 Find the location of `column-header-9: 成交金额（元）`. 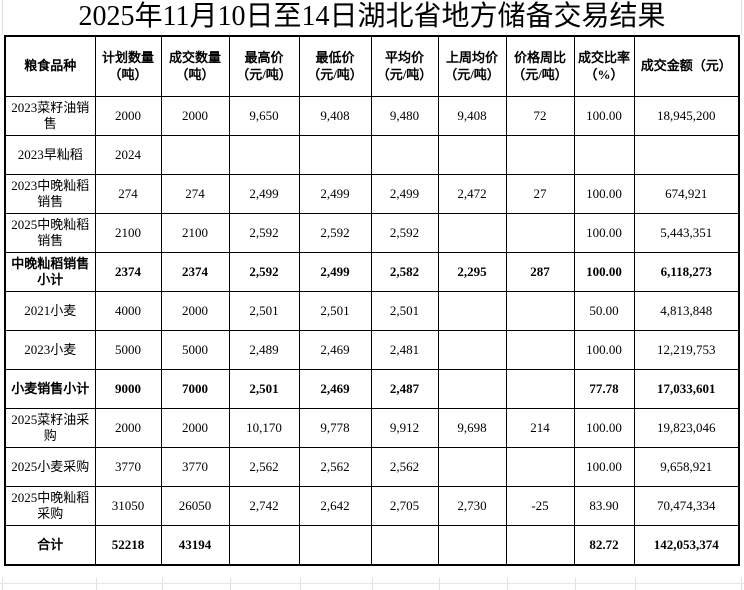

column-header-9: 成交金额（元） is located at coordinates (686, 66).